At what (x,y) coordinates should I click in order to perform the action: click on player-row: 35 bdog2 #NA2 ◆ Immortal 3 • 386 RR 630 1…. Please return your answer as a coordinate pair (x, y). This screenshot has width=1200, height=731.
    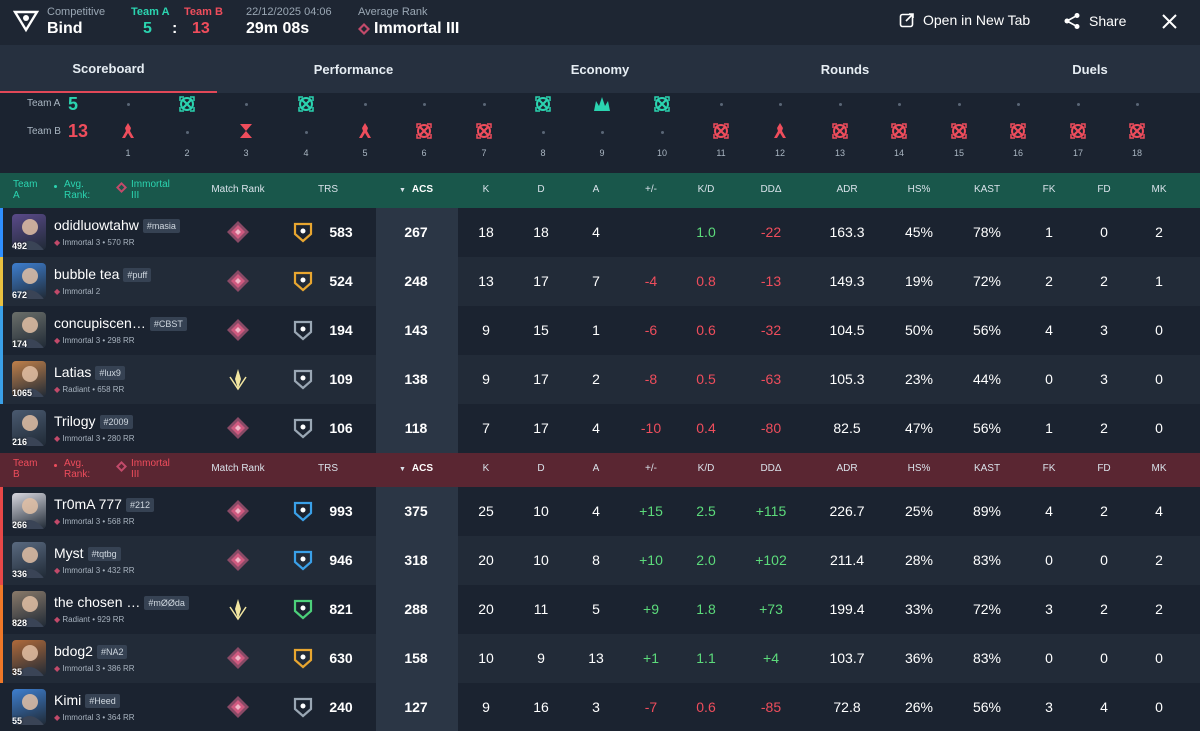
    Looking at the image, I should click on (600, 658).